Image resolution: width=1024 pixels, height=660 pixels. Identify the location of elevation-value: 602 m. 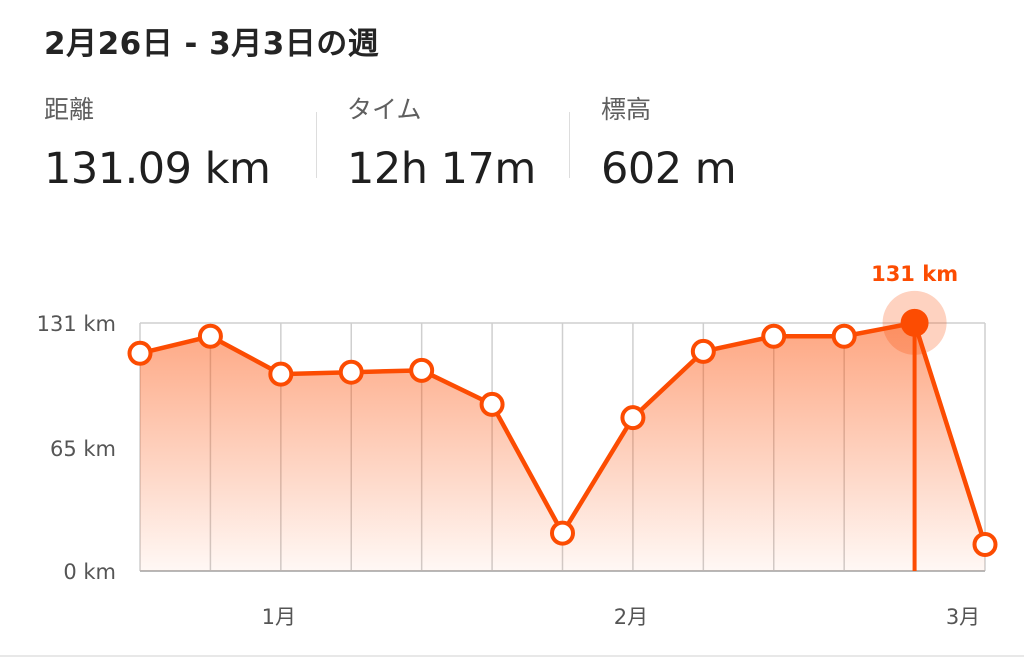
(669, 169).